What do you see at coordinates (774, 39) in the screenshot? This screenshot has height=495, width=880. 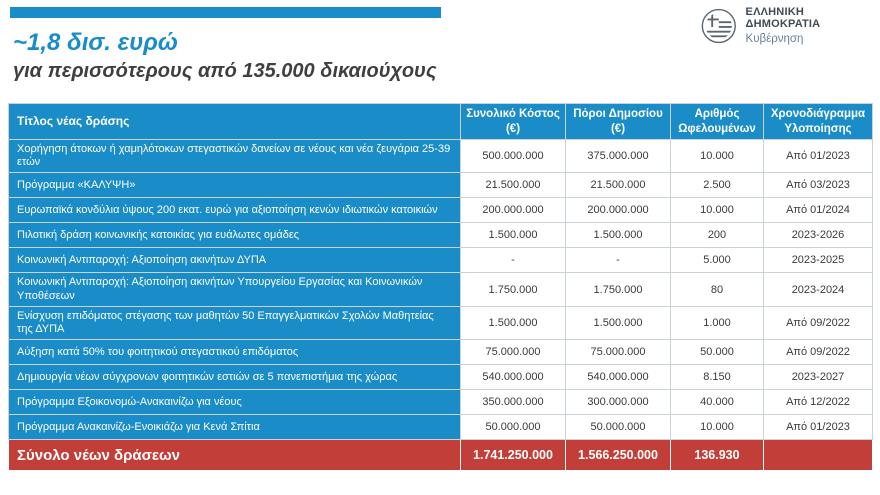 I see `government-subtitle: Κυβέρνηση` at bounding box center [774, 39].